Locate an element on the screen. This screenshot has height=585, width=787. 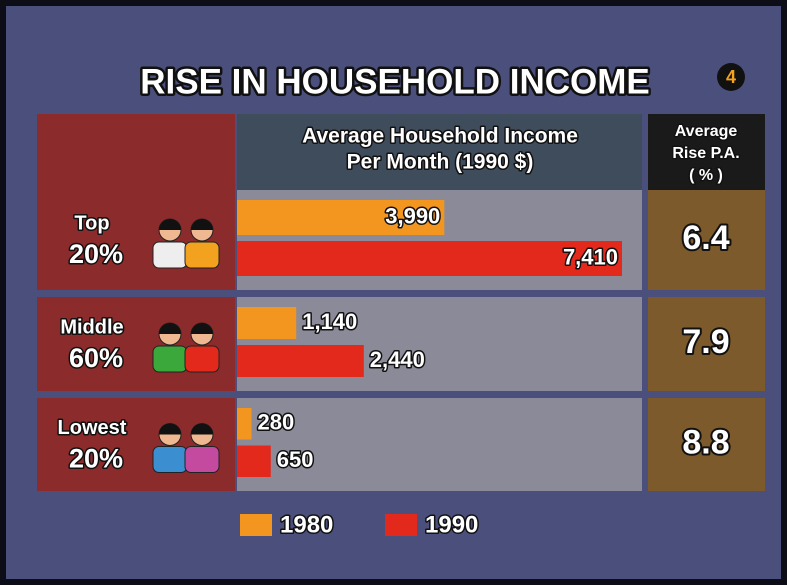
value-label: 1,140 is located at coordinates (329, 321).